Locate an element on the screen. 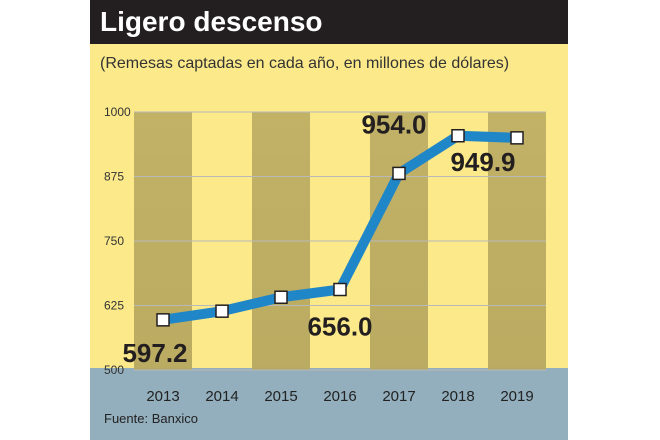 The height and width of the screenshot is (440, 660). data-point-2019 is located at coordinates (517, 138).